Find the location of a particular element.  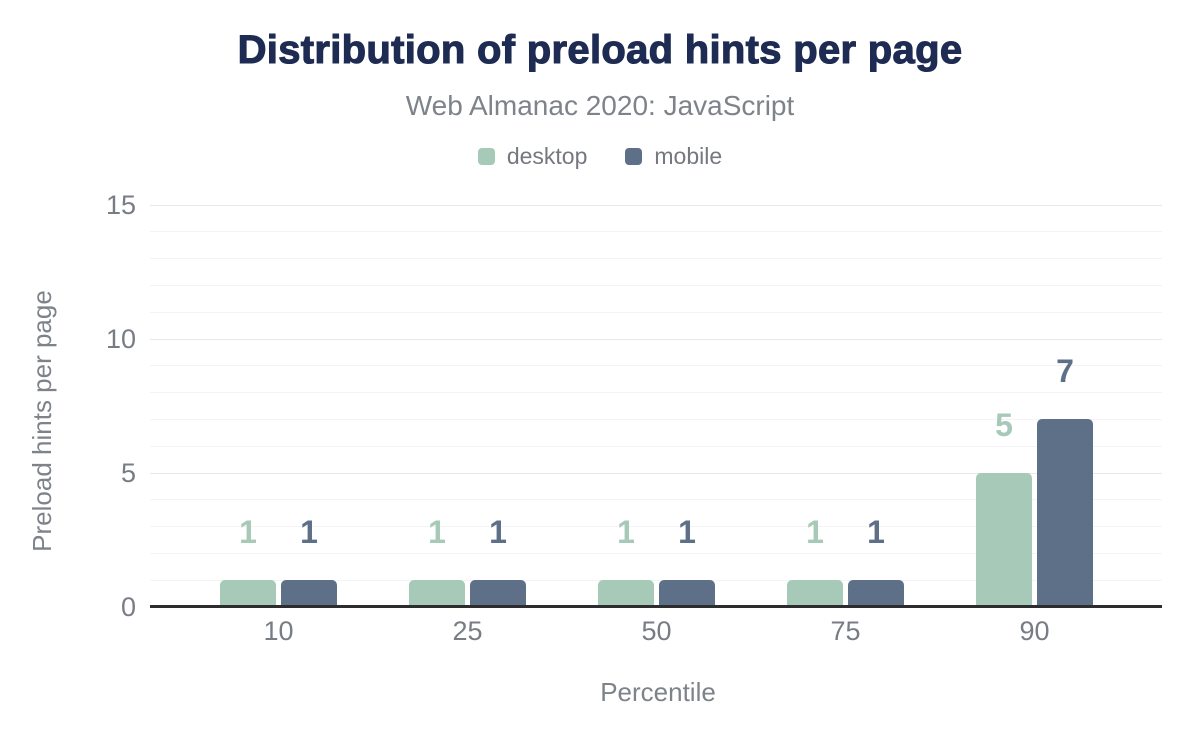

y-axis-title: Preload hints per page is located at coordinates (42, 421).